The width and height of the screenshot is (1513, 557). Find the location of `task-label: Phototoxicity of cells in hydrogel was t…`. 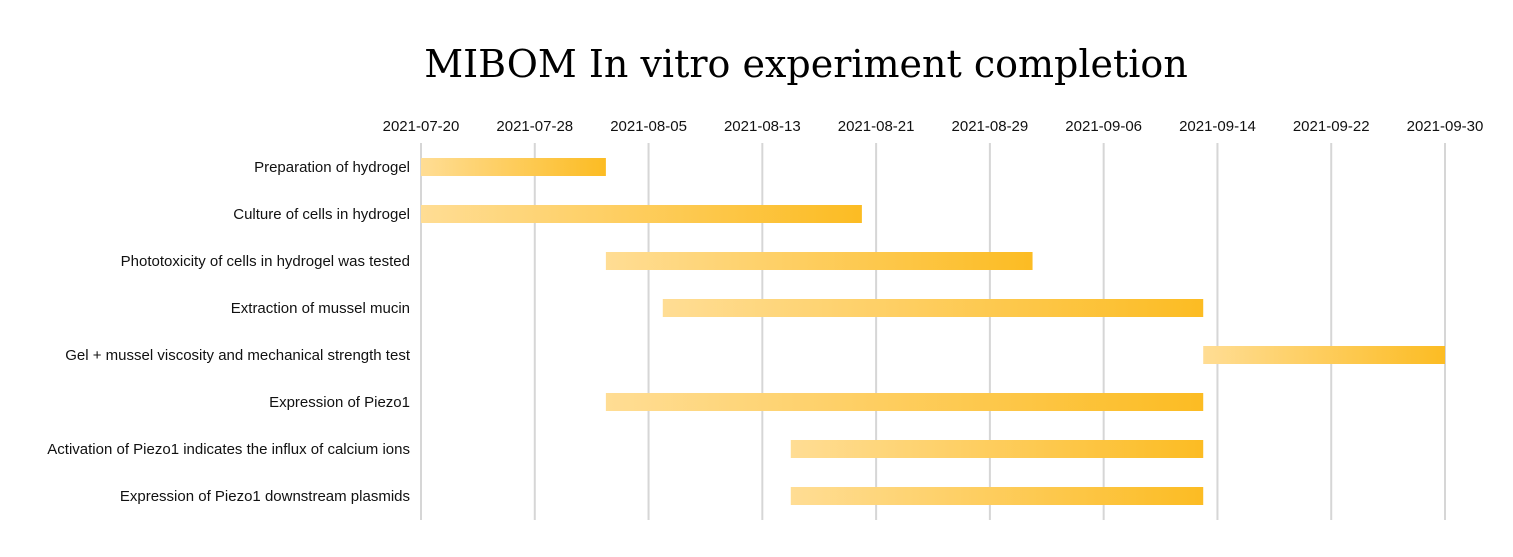

task-label: Phototoxicity of cells in hydrogel was t… is located at coordinates (265, 261).